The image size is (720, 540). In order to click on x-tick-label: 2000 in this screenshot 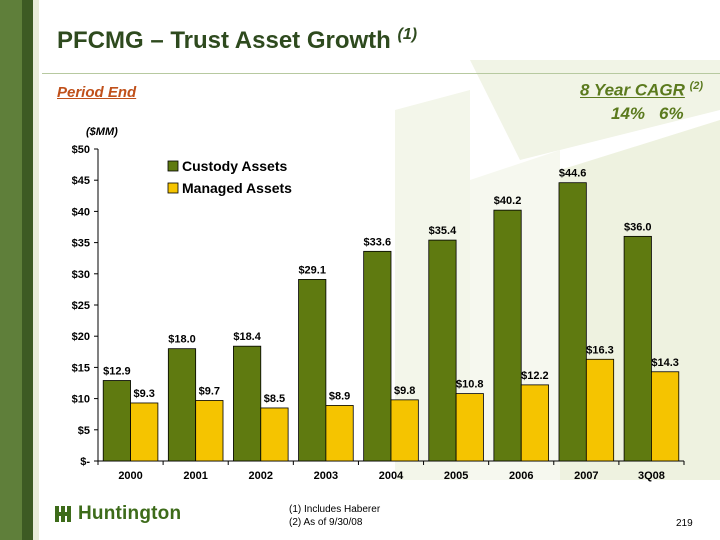, I will do `click(130, 476)`.